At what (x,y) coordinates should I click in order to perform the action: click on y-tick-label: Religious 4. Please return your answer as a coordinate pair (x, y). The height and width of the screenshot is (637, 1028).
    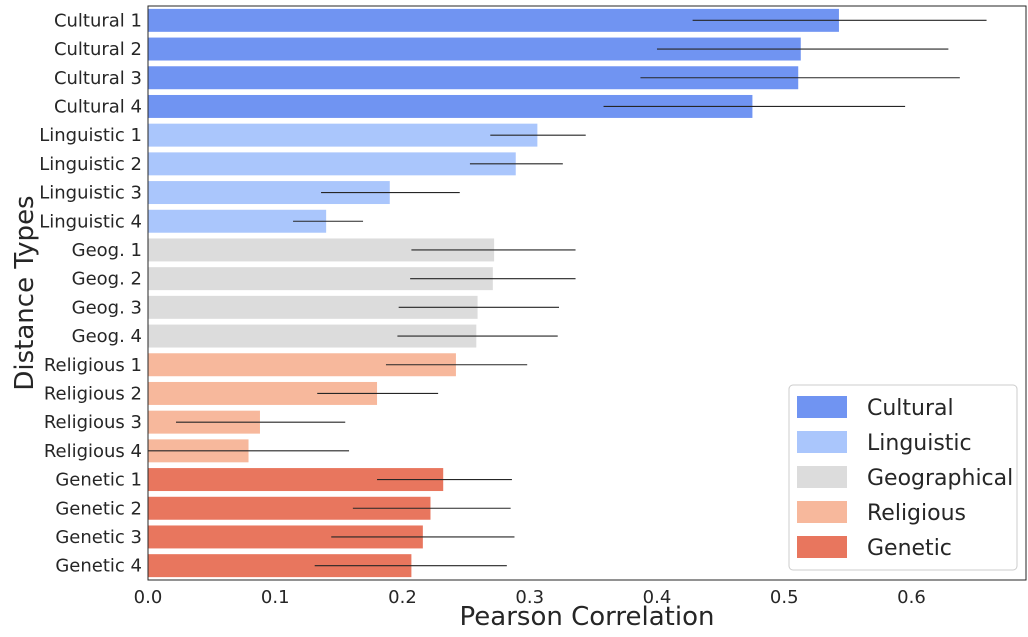
    Looking at the image, I should click on (93, 451).